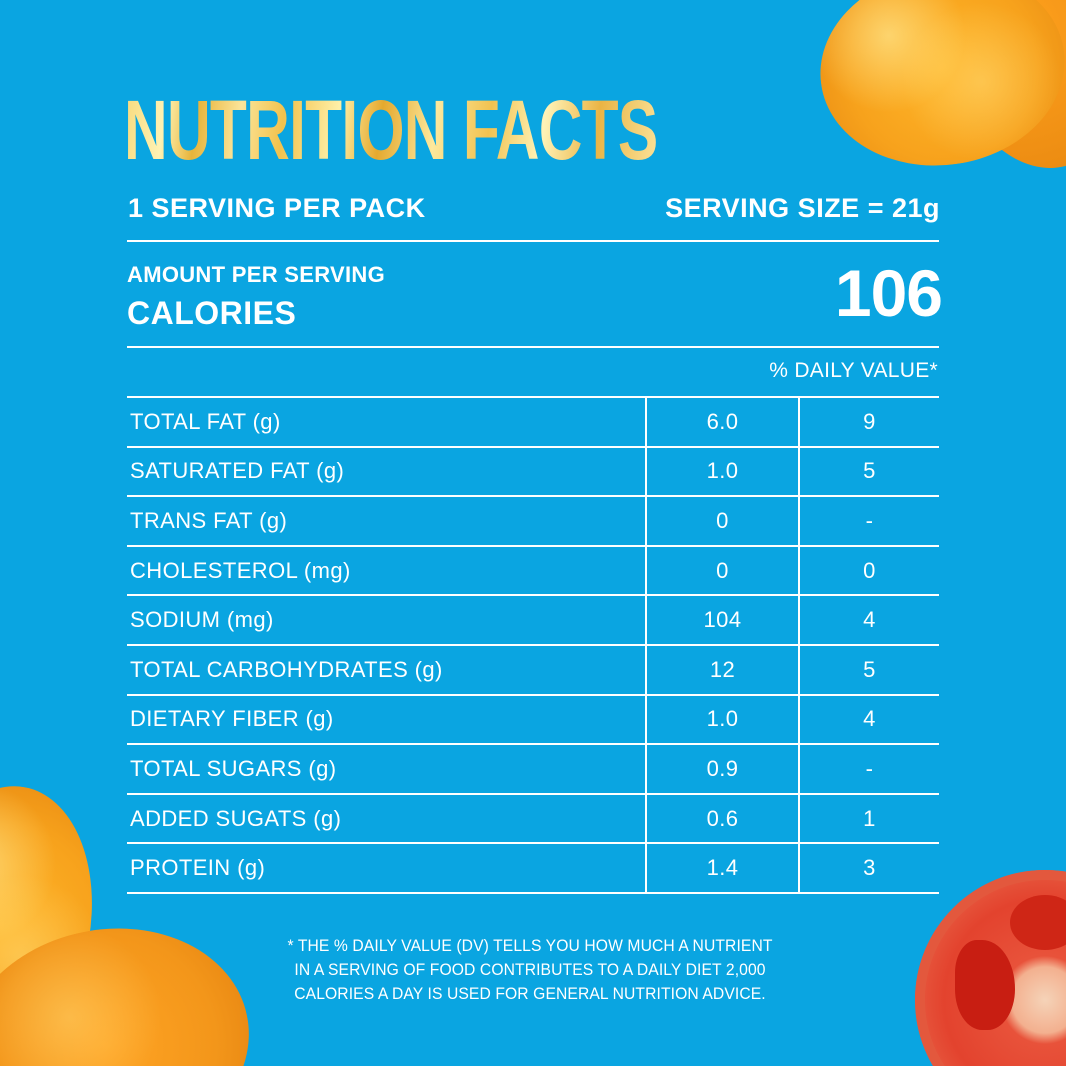  I want to click on table-row: DIETARY FIBER (g) 1.0 4, so click(533, 719).